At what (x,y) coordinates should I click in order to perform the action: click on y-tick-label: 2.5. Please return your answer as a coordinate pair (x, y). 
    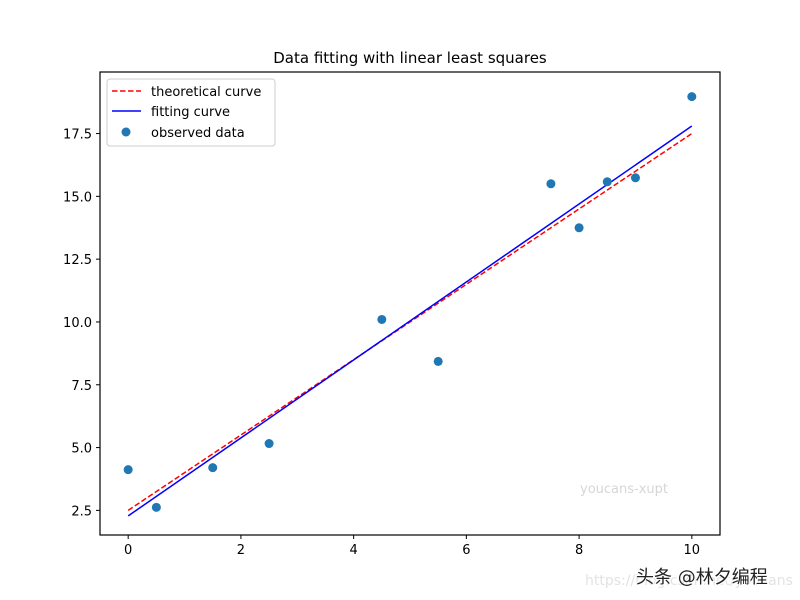
    Looking at the image, I should click on (81, 511).